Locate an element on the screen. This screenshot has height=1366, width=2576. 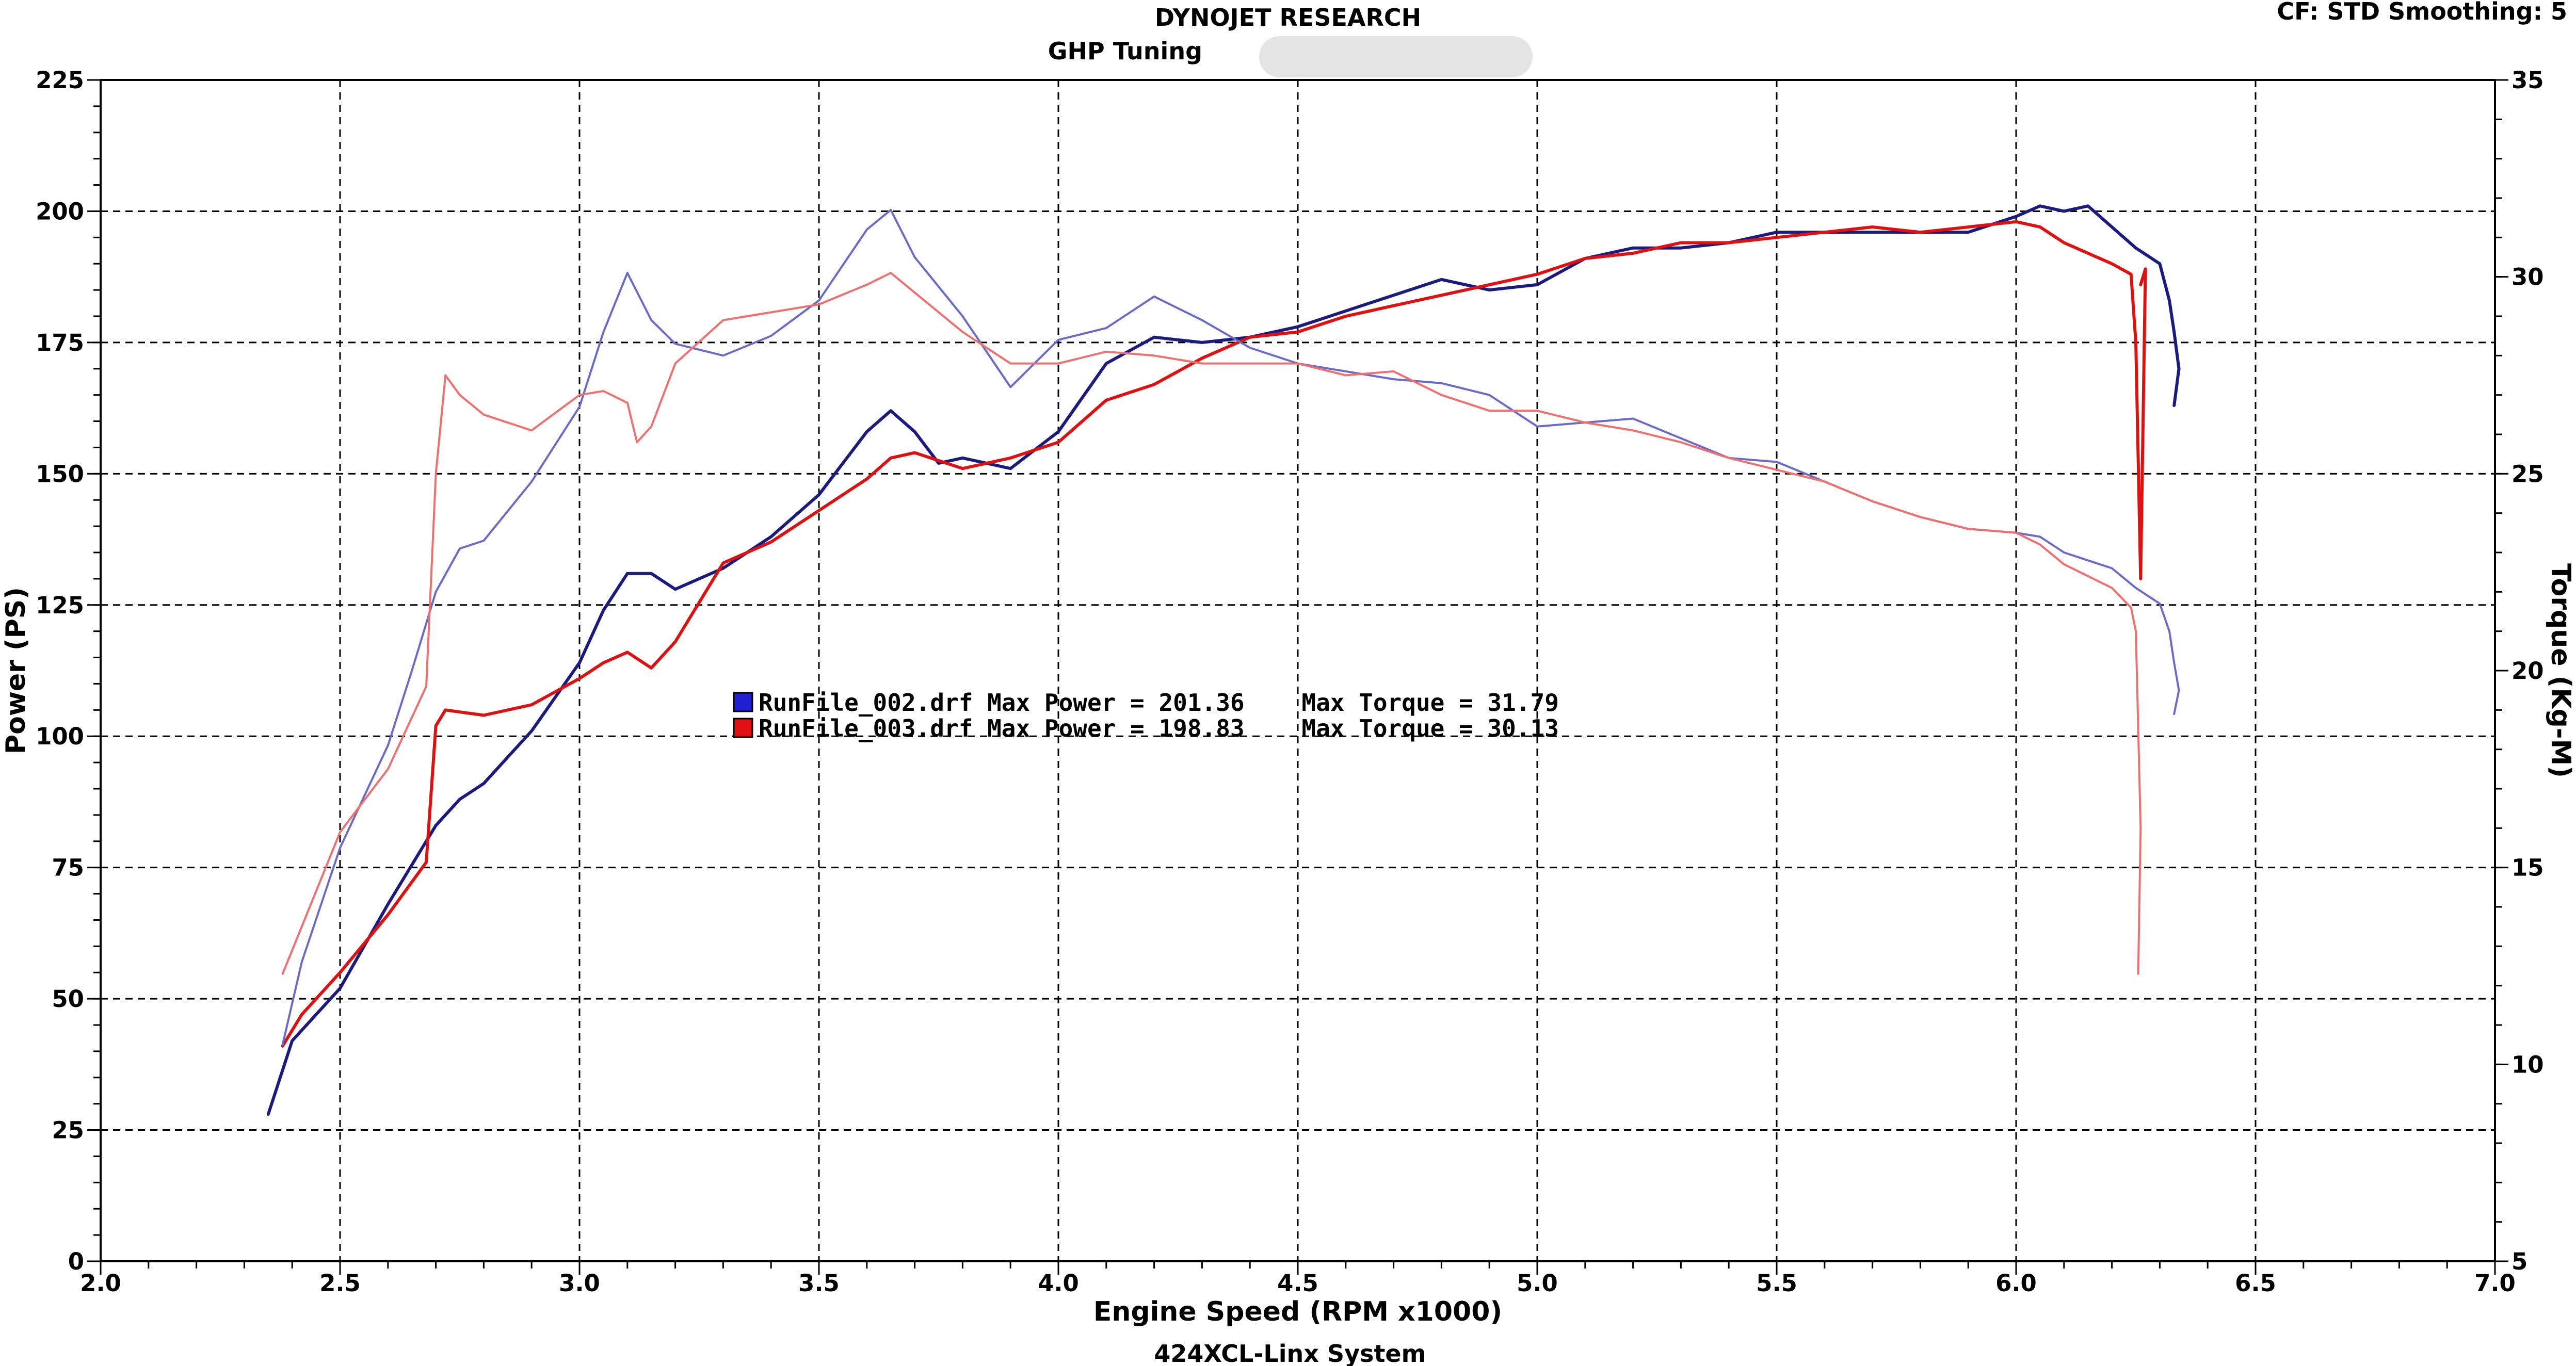
y-tick-label: 50 is located at coordinates (68, 999).